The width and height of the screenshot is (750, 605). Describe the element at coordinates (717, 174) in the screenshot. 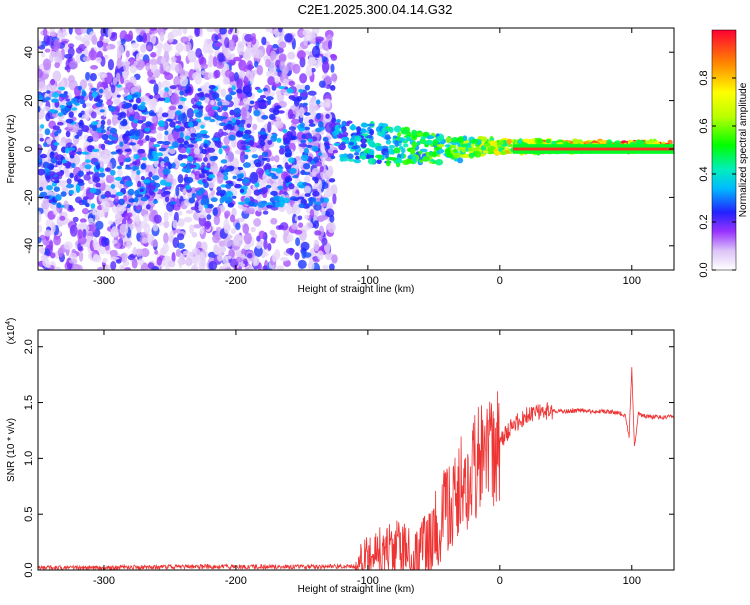

I see `colorbar-ticks: 0.0 0.2 0.4 0.6 0.8` at that location.